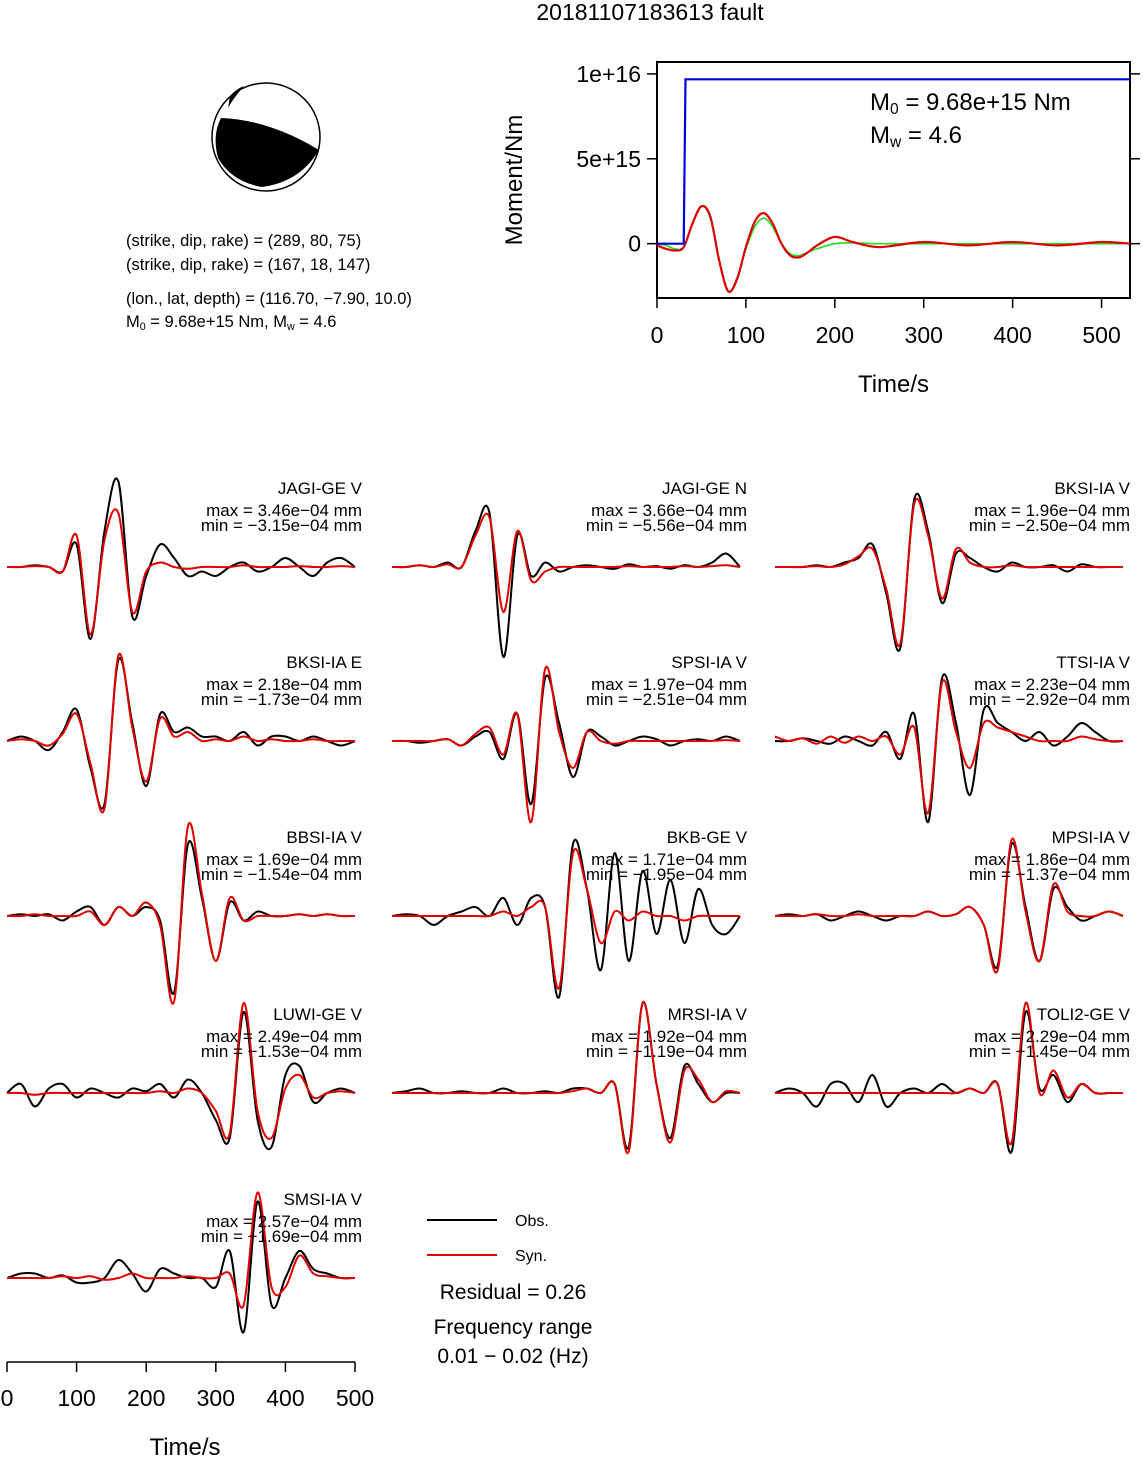  I want to click on max-amplitude: max = 3.66e−04 mm, so click(669, 510).